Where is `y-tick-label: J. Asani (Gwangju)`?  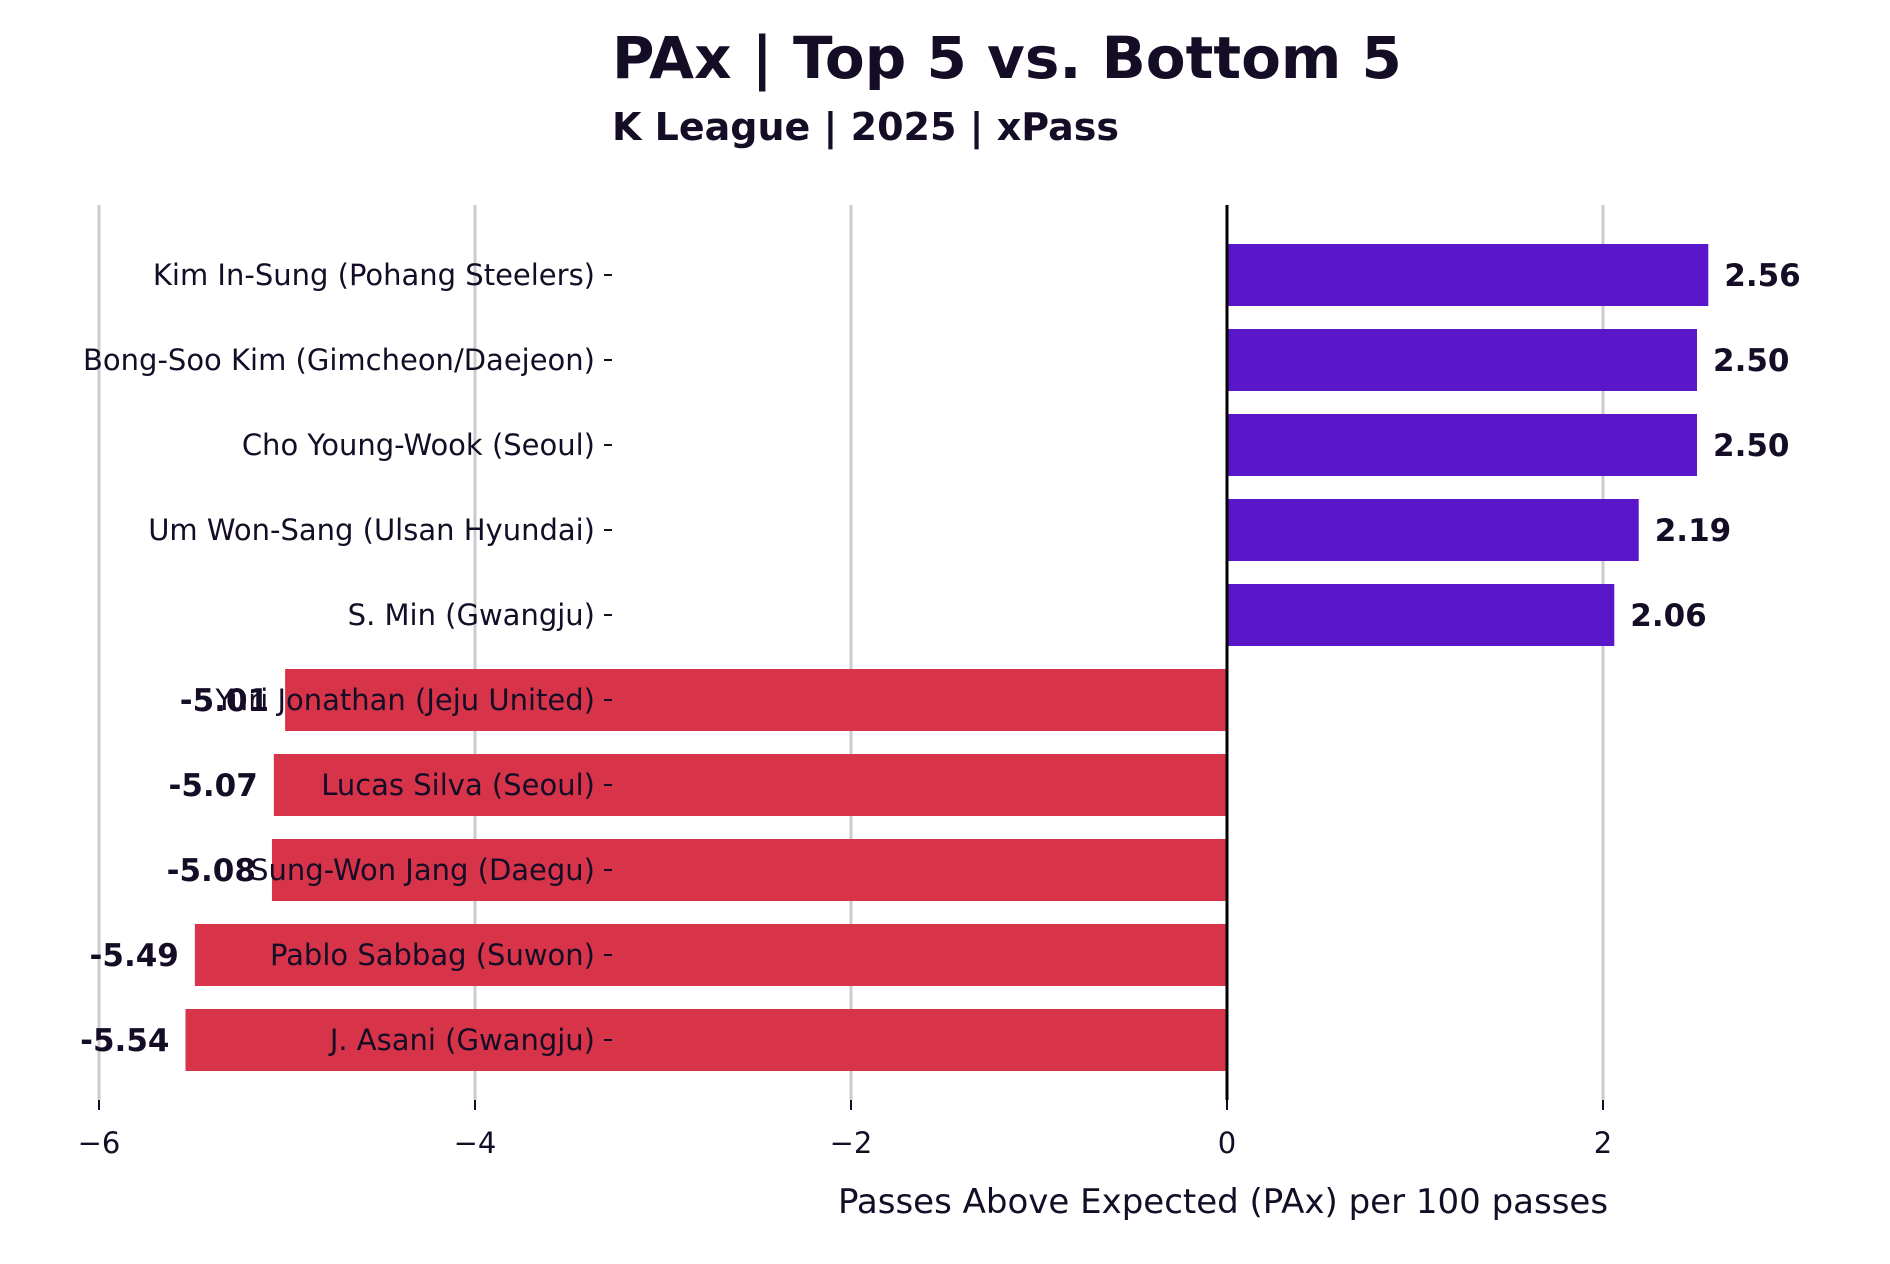
y-tick-label: J. Asani (Gwangju) is located at coordinates (461, 1040).